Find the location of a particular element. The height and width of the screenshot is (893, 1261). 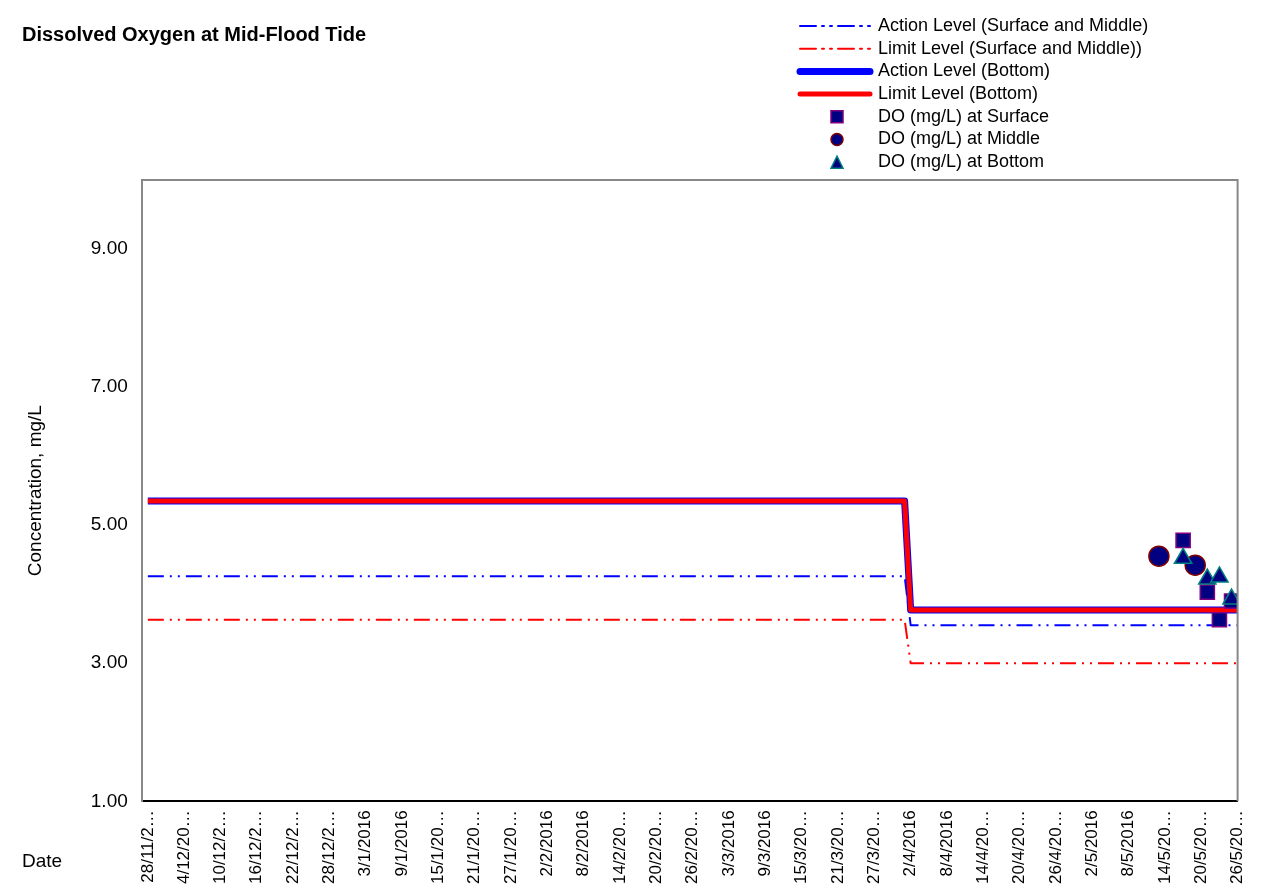

legend-label: Action Level (Bottom) is located at coordinates (964, 70).